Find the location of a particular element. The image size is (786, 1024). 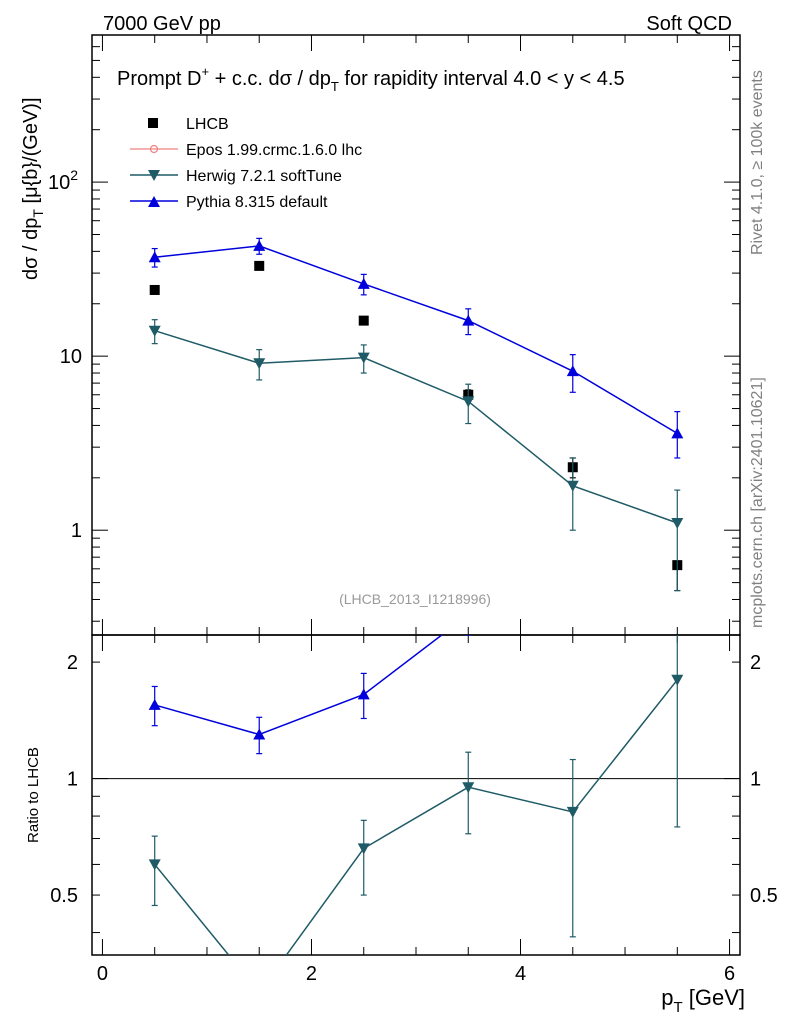

legend-label-lhcb: LHCB is located at coordinates (207, 124).